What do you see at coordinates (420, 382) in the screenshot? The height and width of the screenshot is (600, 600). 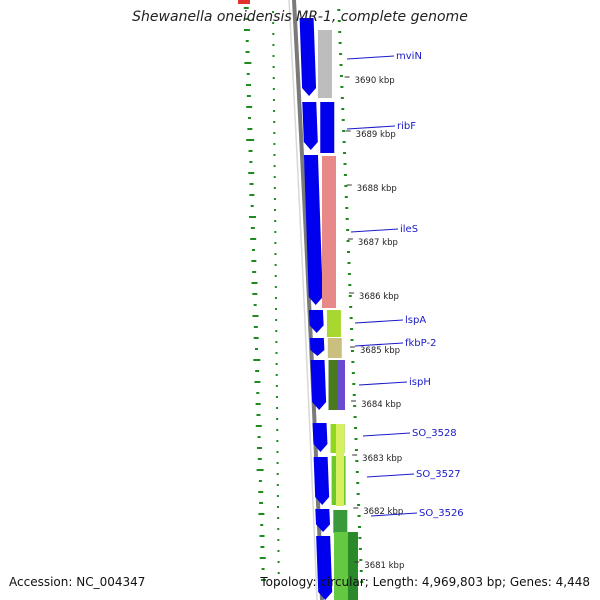 I see `gene-label: ispH` at bounding box center [420, 382].